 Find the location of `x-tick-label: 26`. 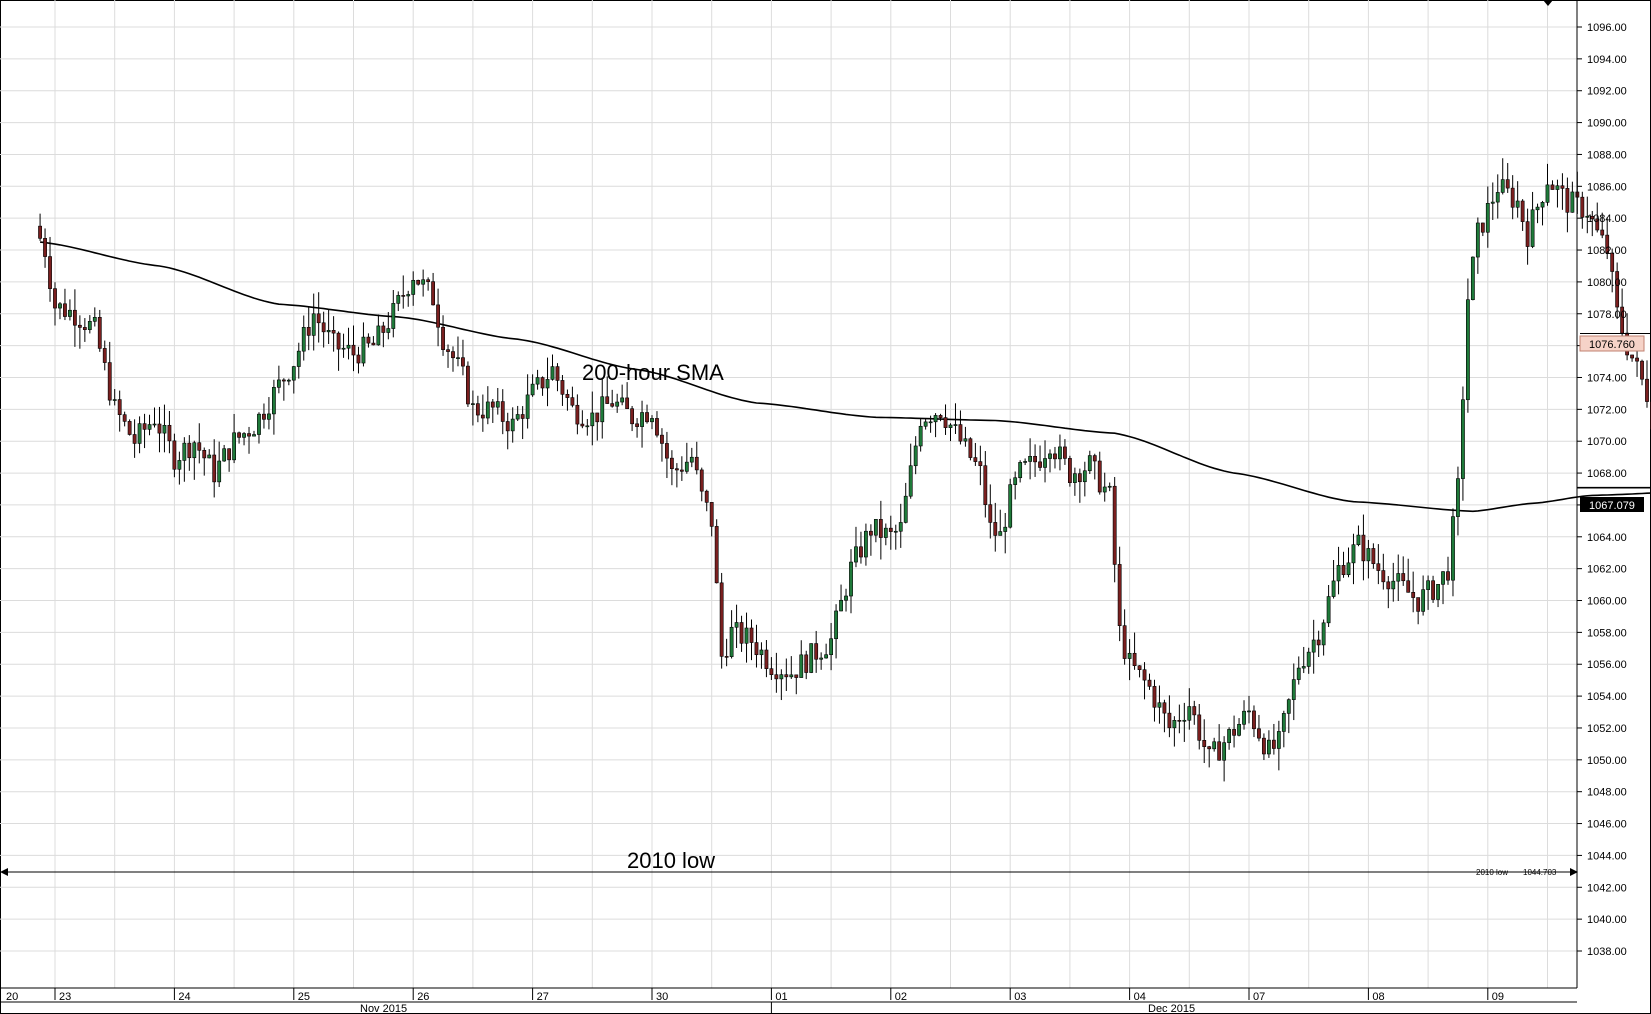

x-tick-label: 26 is located at coordinates (423, 997).